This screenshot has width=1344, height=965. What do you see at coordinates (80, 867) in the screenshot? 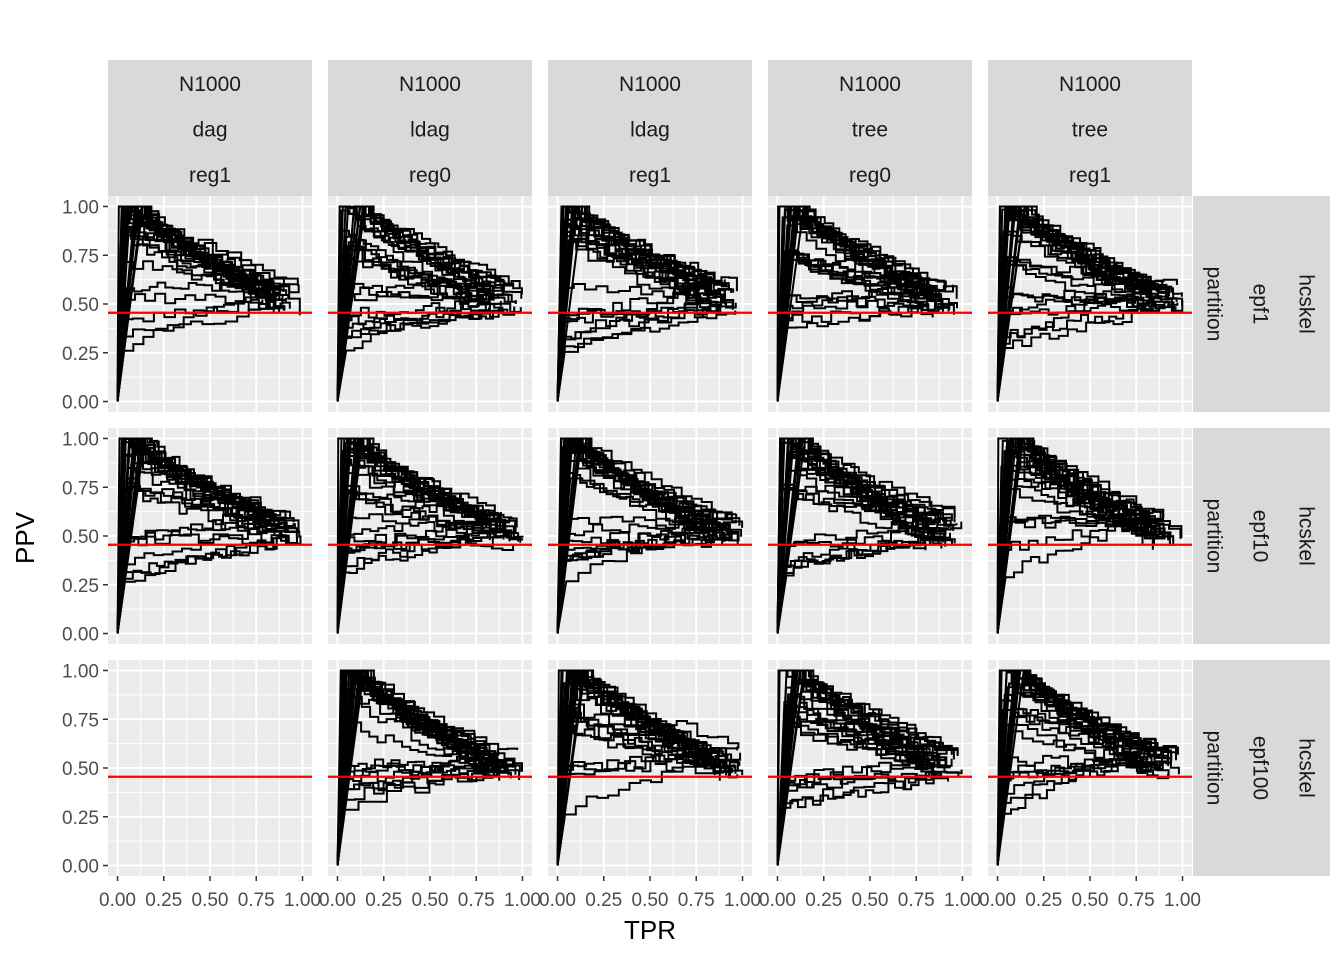
I see `y-tick-label-2-0: 0.00` at bounding box center [80, 867].